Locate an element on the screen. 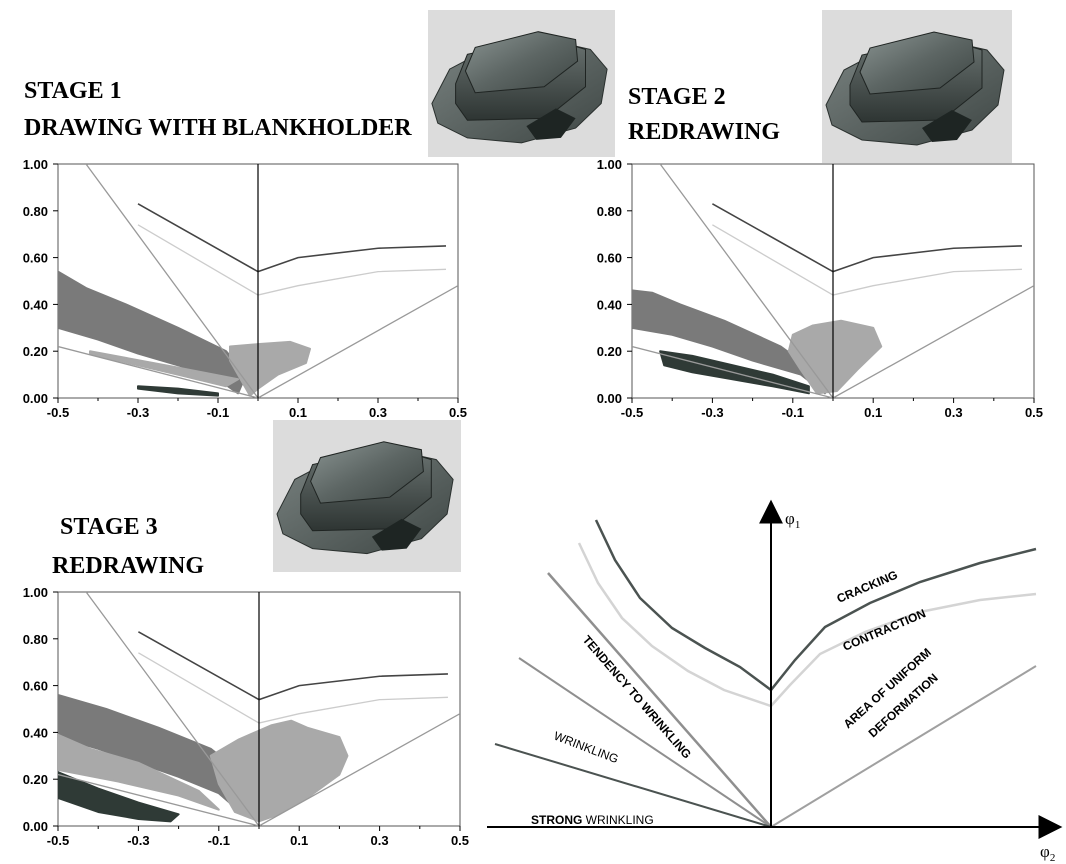  stage2-label: STAGE 2 is located at coordinates (677, 97).